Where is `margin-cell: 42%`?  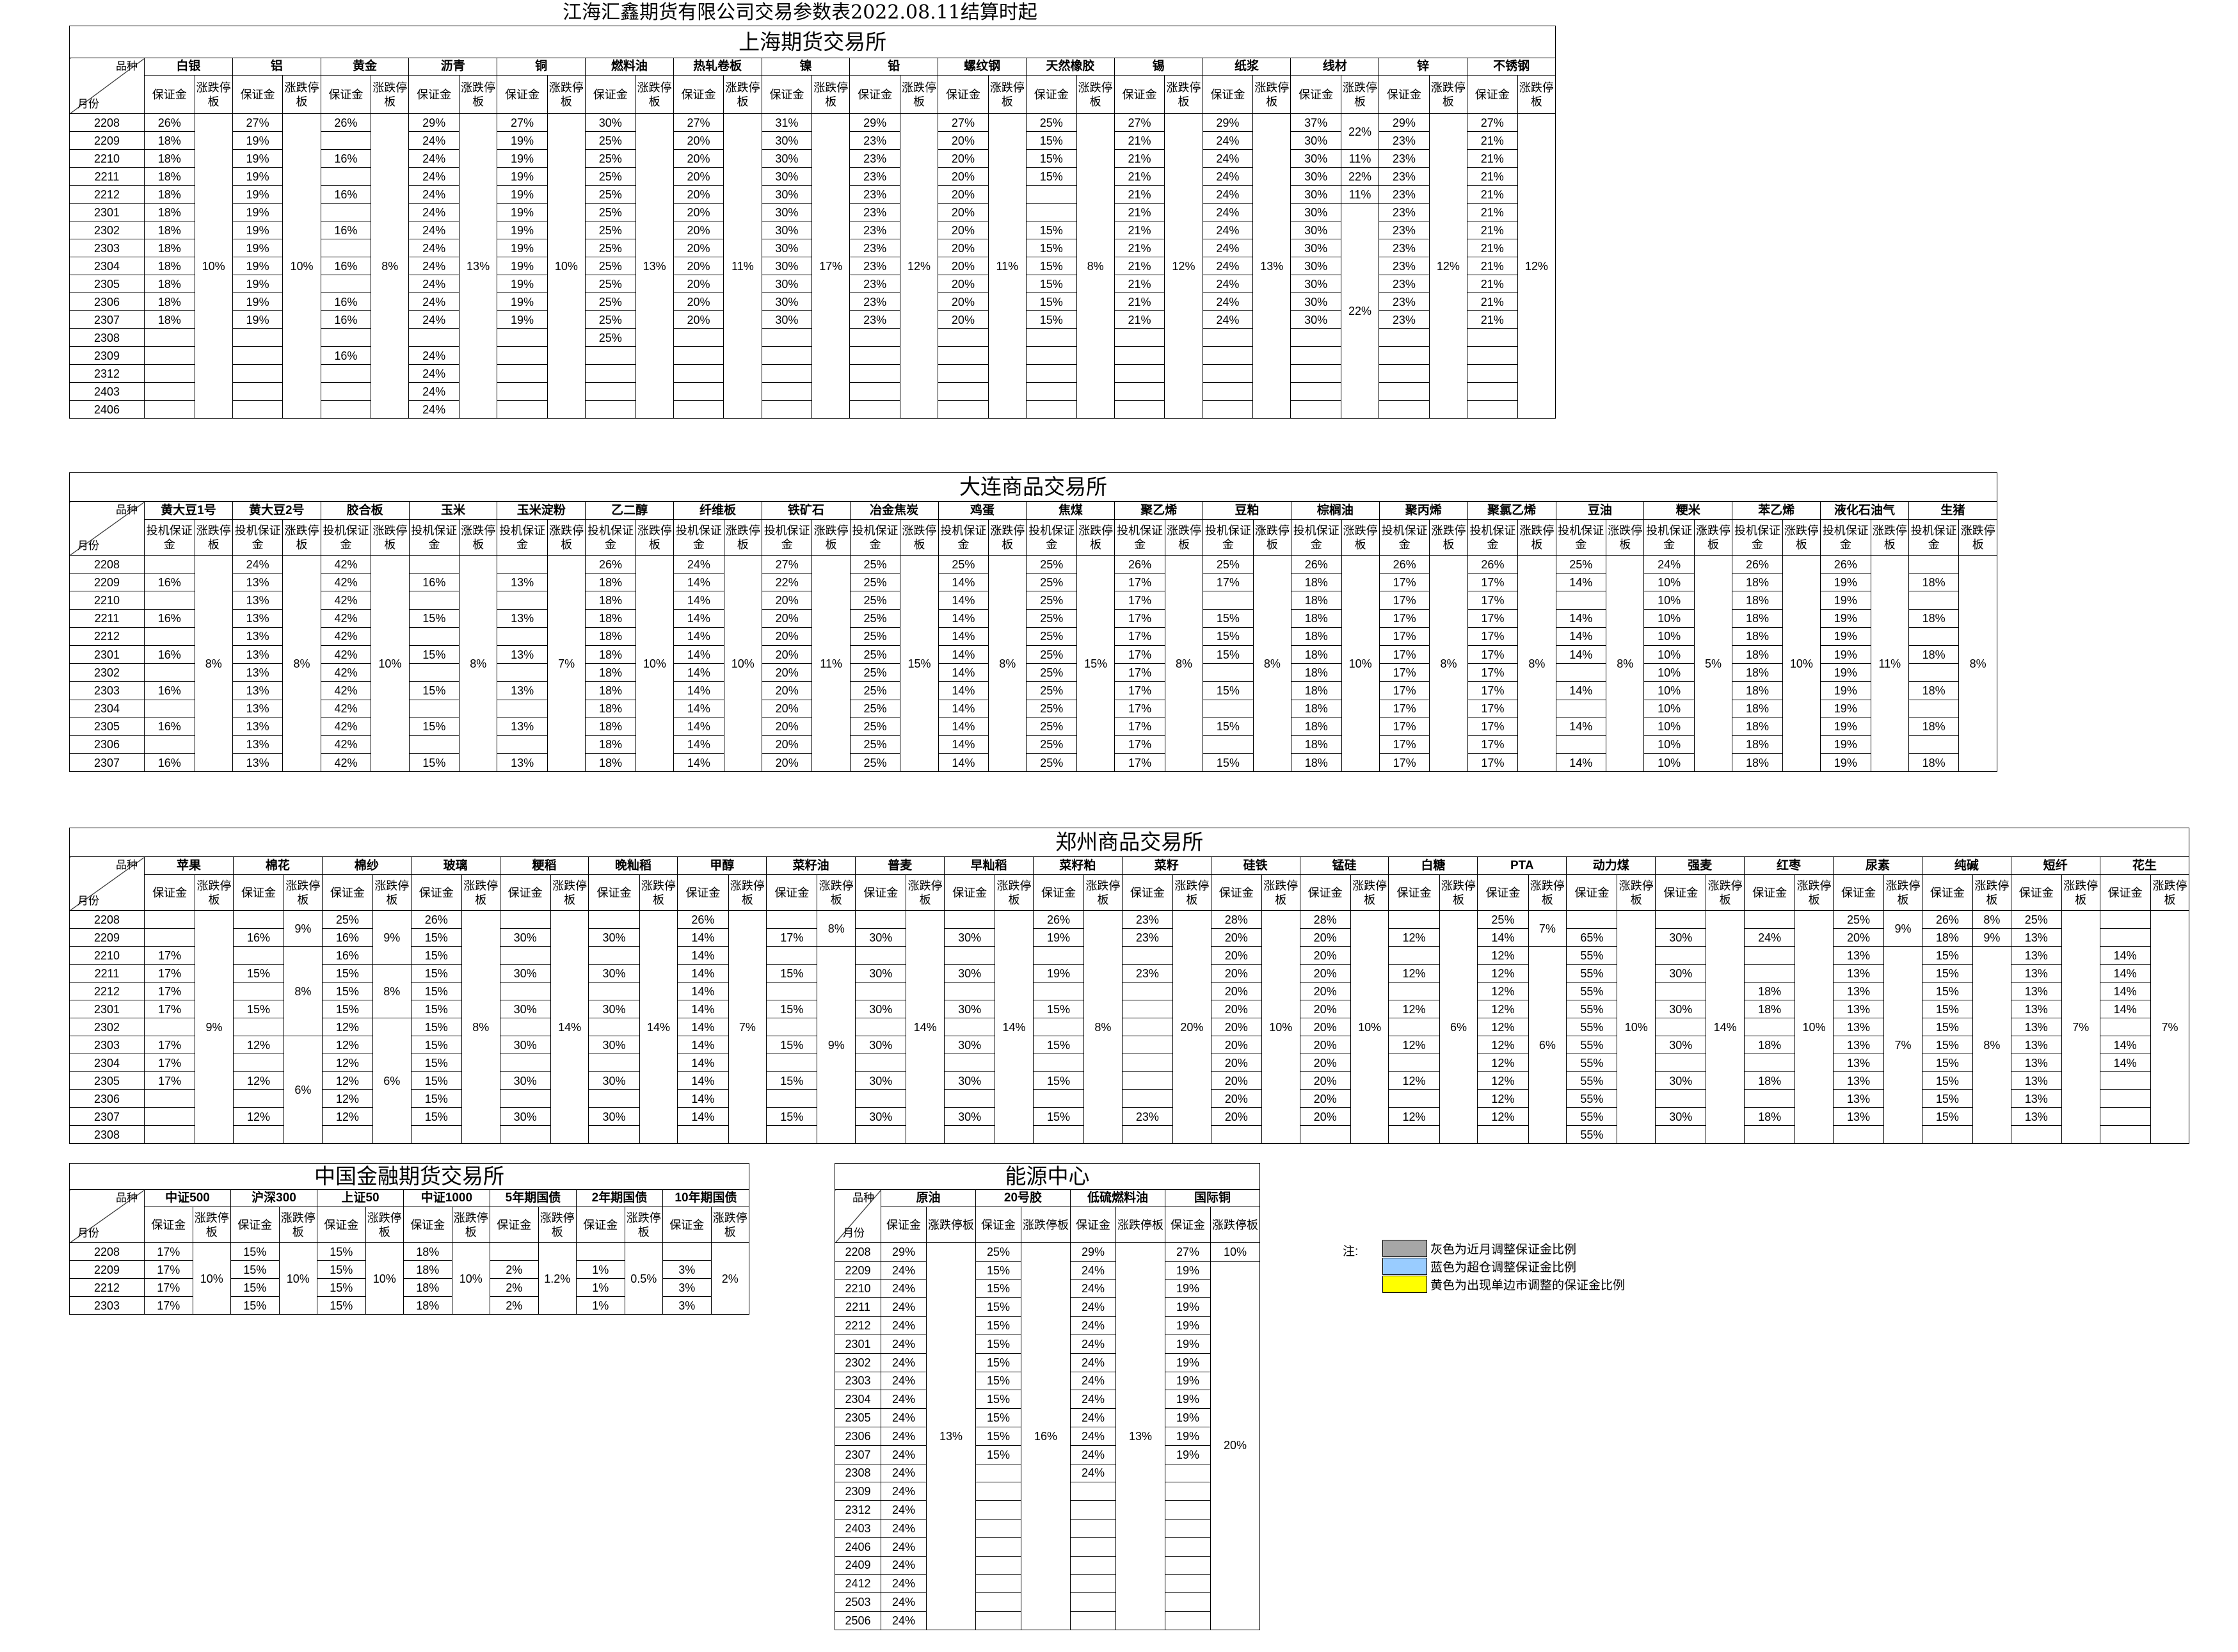 margin-cell: 42% is located at coordinates (346, 672).